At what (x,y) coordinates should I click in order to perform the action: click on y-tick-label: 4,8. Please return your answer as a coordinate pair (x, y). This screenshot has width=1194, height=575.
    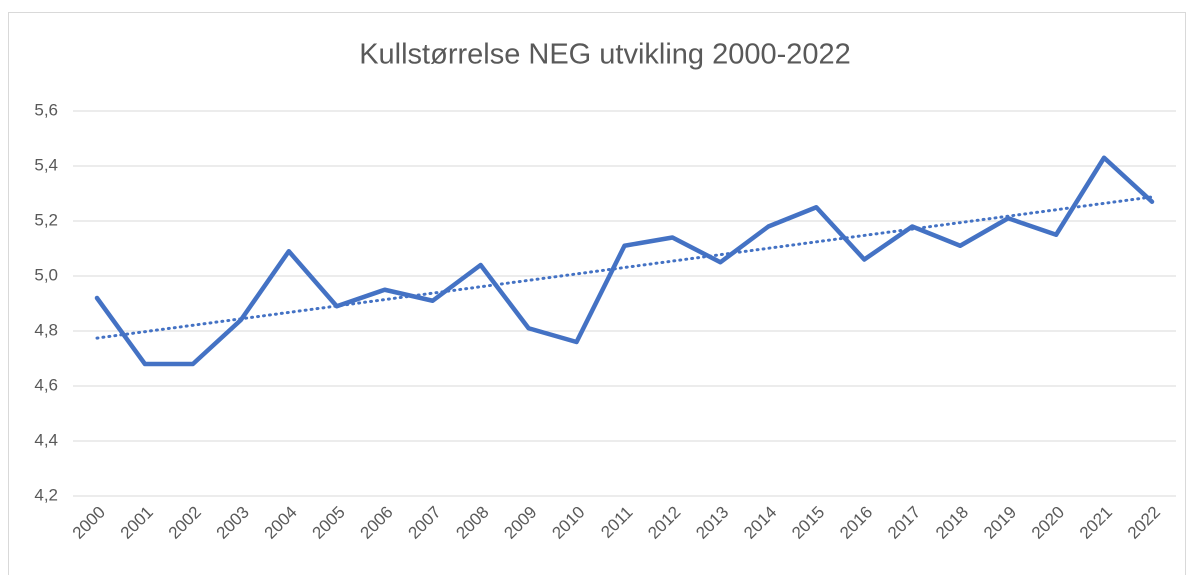
    Looking at the image, I should click on (46, 329).